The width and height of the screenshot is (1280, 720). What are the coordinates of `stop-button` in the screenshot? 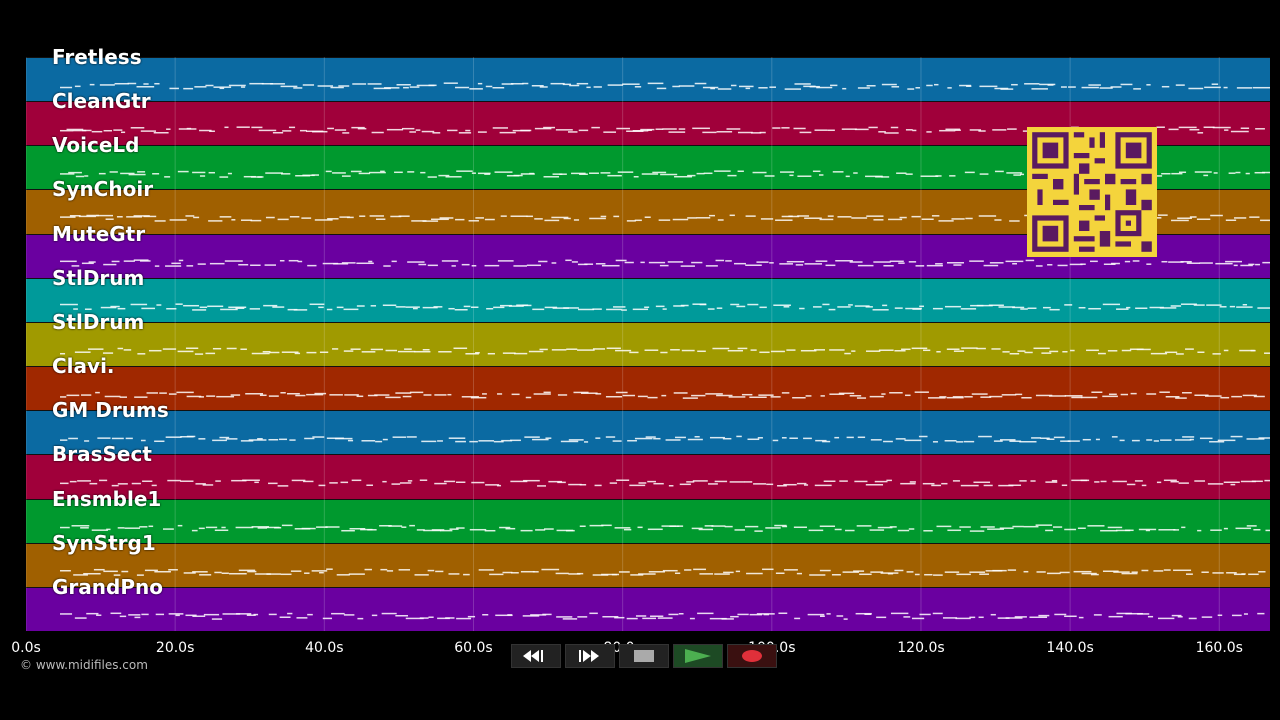 It's located at (644, 656).